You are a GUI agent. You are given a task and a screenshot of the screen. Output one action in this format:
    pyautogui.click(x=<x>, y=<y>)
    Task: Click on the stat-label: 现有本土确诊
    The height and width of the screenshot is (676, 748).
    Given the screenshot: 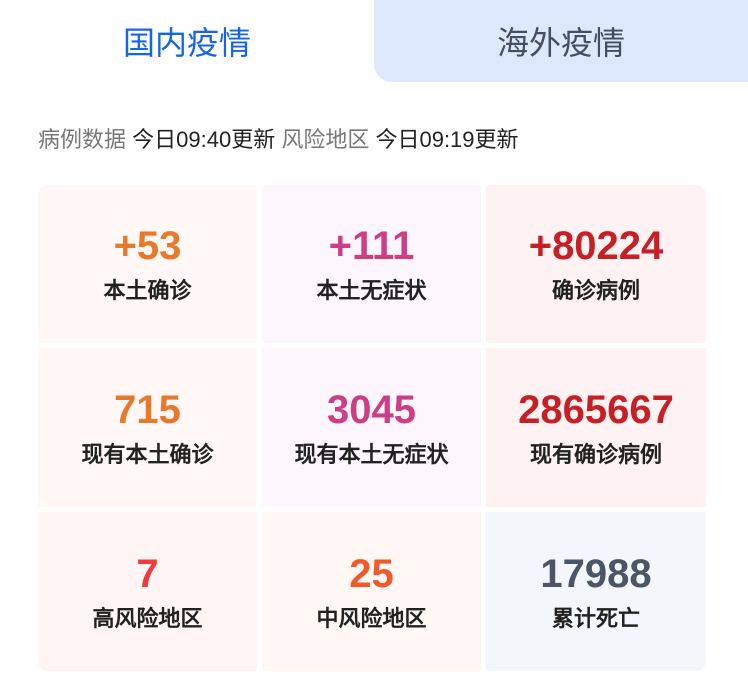 What is the action you would take?
    pyautogui.click(x=147, y=454)
    